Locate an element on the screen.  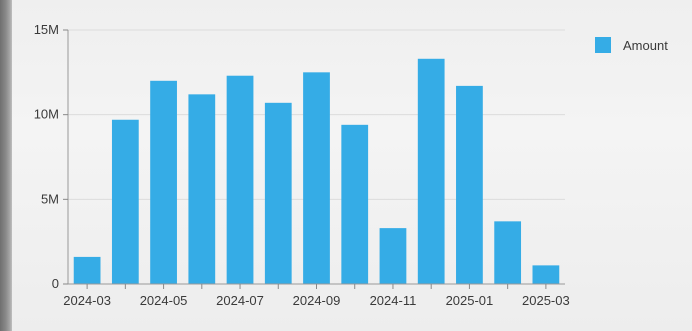
x-tick-label: 2024-07 is located at coordinates (240, 300).